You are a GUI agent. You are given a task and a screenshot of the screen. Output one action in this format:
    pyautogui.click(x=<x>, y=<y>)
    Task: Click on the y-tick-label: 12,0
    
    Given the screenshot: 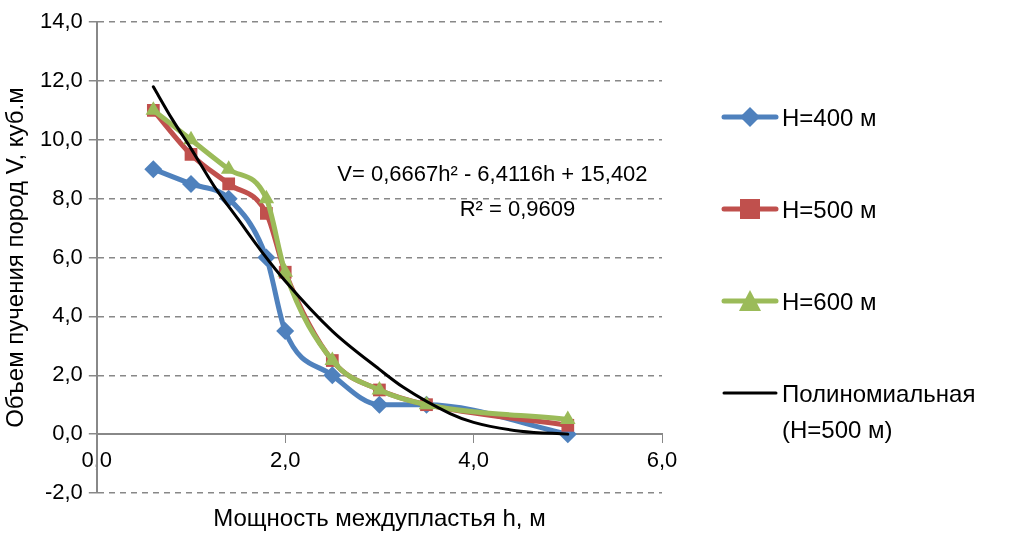 What is the action you would take?
    pyautogui.click(x=61, y=79)
    